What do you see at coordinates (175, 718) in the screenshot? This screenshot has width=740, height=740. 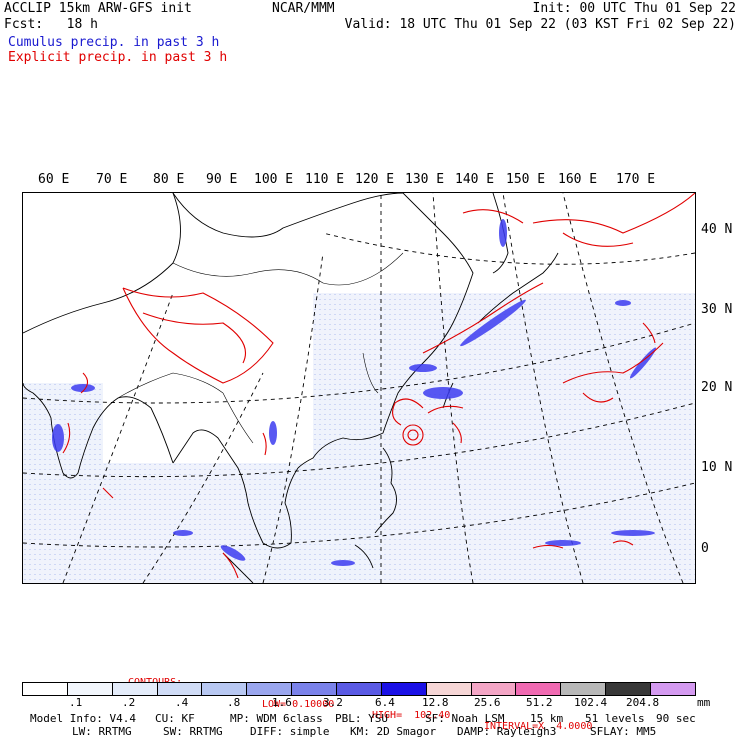 I see `cu-scheme: CU: KF` at bounding box center [175, 718].